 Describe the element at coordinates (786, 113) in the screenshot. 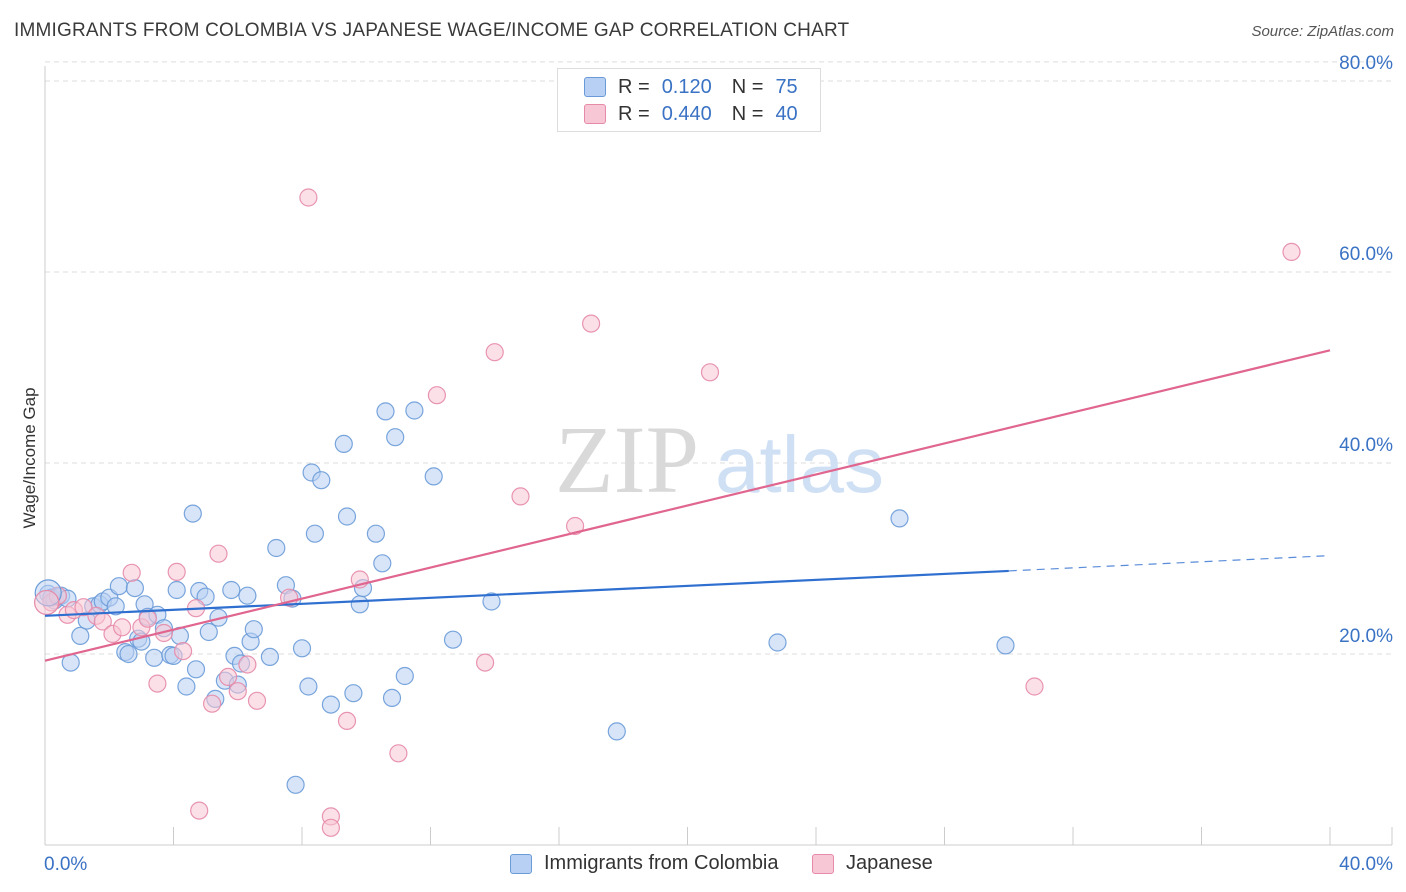

I see `n-value: 40` at that location.